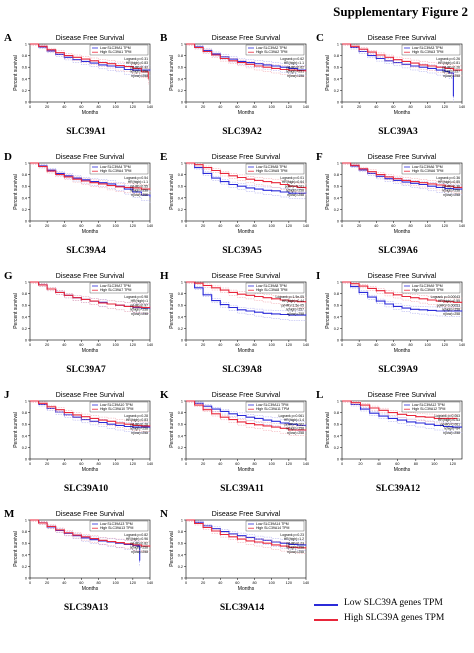 The height and width of the screenshot is (653, 474). I want to click on gene-label: SLC39A8, so click(242, 370).